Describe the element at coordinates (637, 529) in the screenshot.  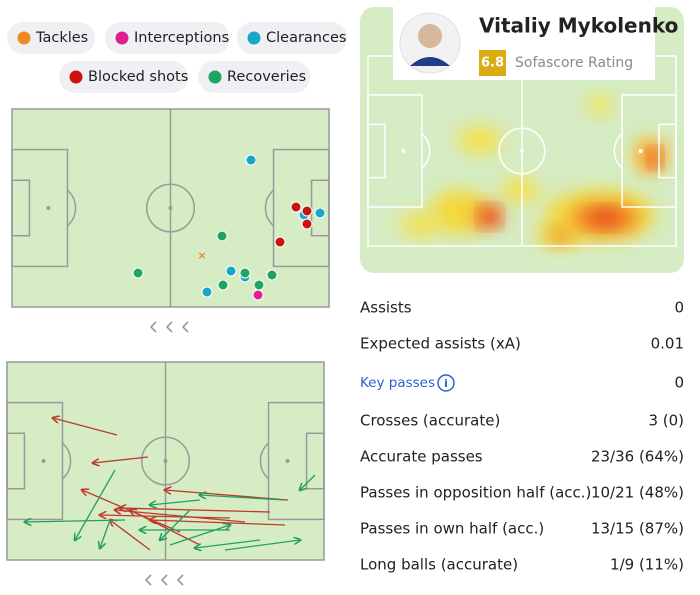
I see `stat-value: 13/15 (87%)` at that location.